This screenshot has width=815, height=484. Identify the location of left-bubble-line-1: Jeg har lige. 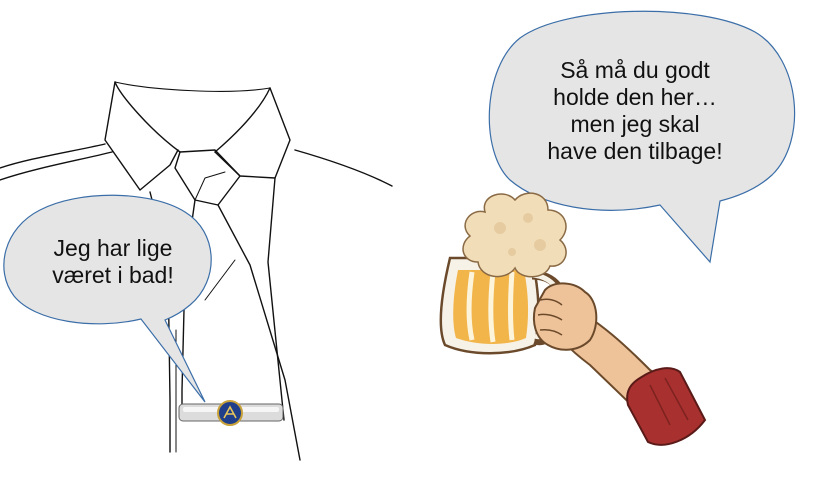
(113, 248).